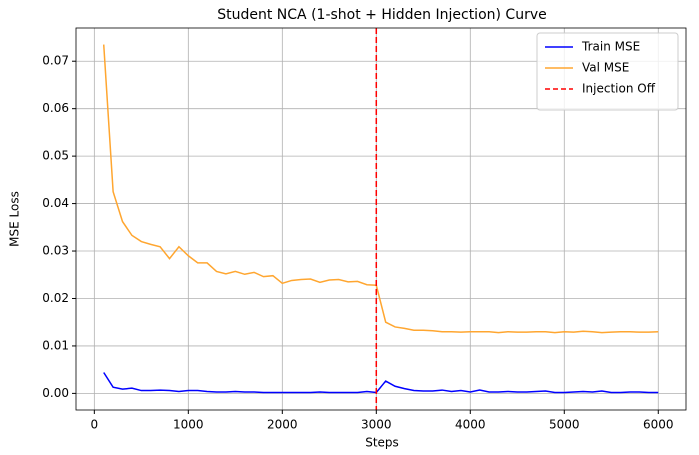  I want to click on y-tick-label: 0.00, so click(55, 393).